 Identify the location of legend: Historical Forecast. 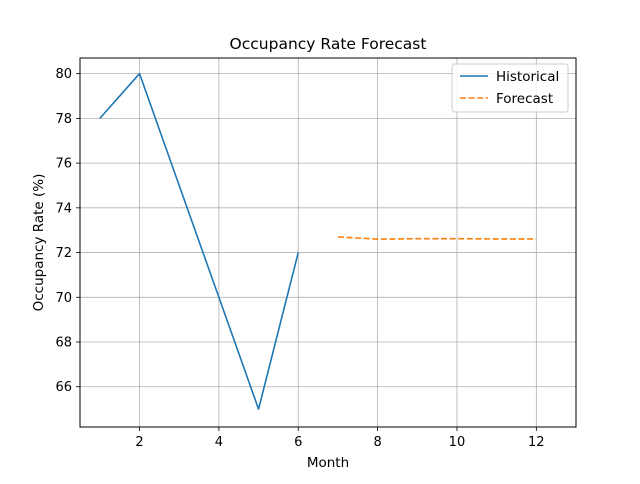
(510, 88).